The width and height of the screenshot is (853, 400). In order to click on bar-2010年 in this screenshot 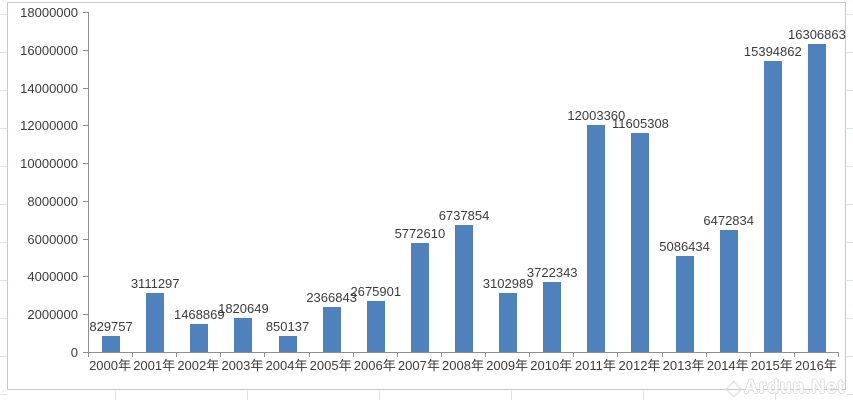, I will do `click(552, 316)`.